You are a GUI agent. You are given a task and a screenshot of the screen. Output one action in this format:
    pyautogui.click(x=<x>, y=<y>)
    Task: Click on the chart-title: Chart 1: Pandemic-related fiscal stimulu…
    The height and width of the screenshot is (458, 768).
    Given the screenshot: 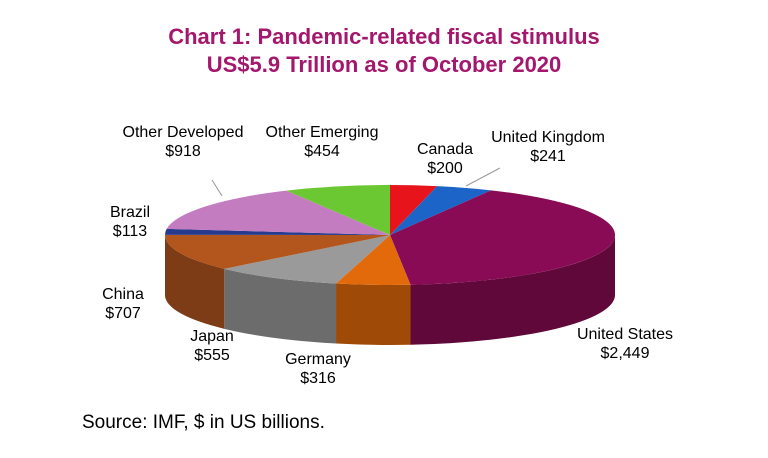 What is the action you would take?
    pyautogui.click(x=384, y=36)
    